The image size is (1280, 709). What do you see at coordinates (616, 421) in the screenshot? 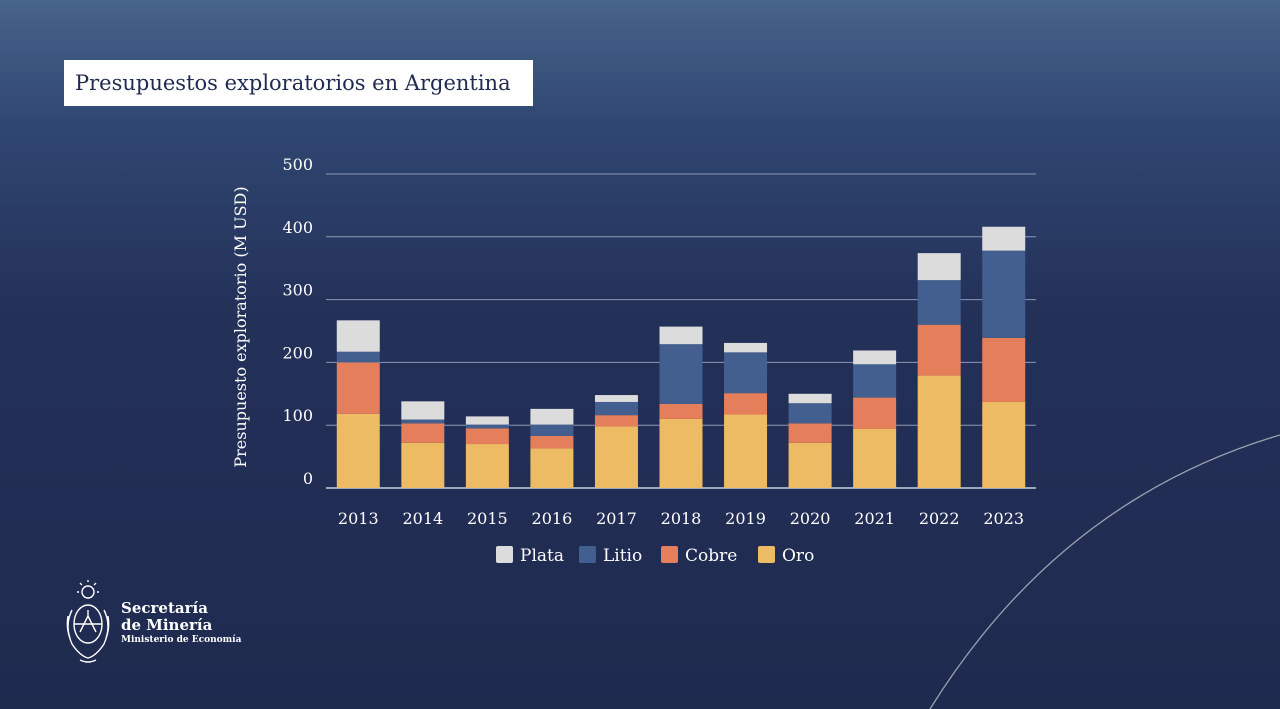
I see `bar-cobre-2017` at bounding box center [616, 421].